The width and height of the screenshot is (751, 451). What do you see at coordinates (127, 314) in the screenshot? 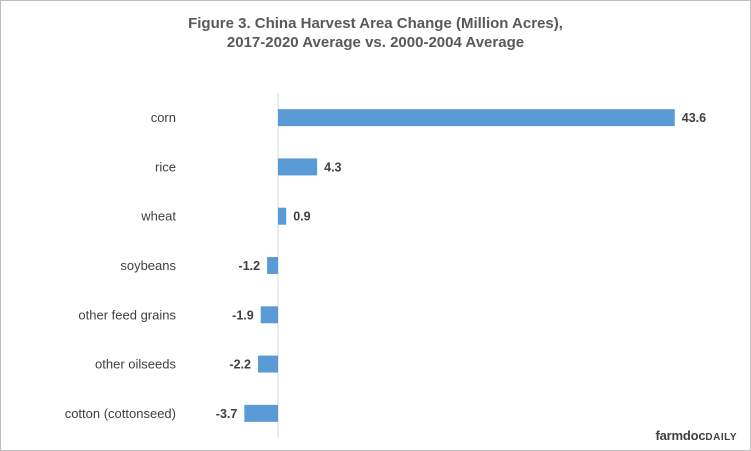
I see `category-label: other feed grains` at bounding box center [127, 314].